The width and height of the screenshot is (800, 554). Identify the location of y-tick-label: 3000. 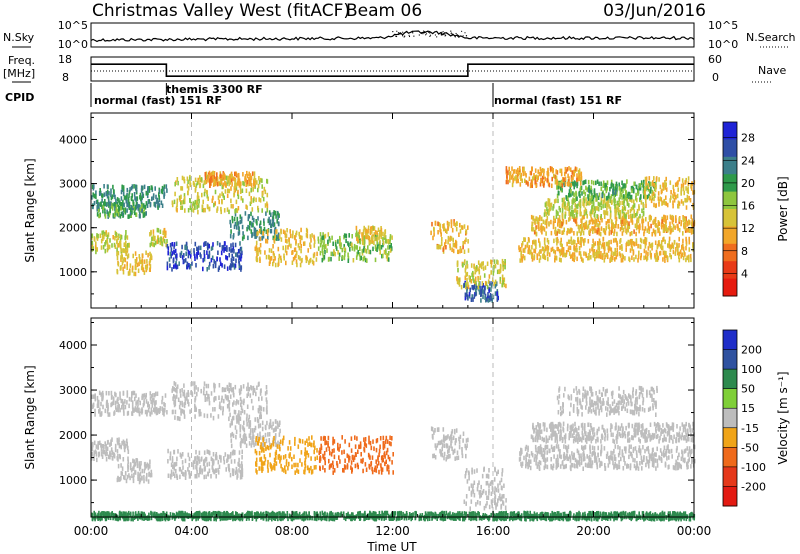
(73, 184).